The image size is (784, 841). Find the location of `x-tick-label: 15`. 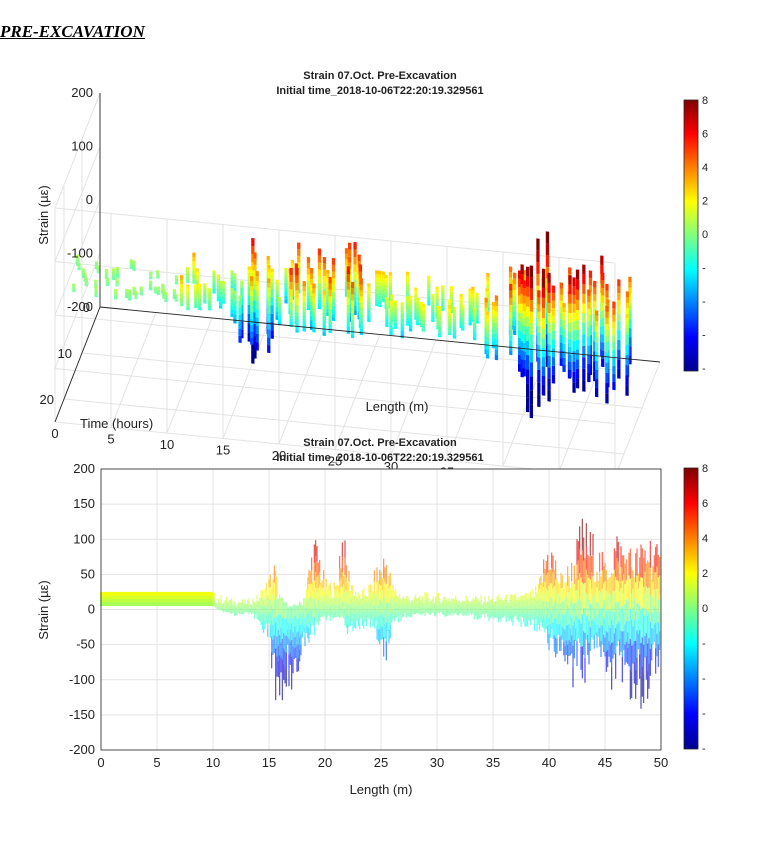

x-tick-label: 15 is located at coordinates (269, 762).